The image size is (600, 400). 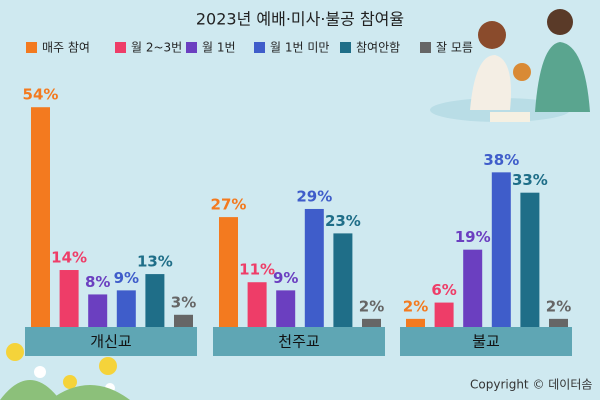 I want to click on chart-title: 2023년 예배·미사·불공 참여율, so click(x=300, y=19).